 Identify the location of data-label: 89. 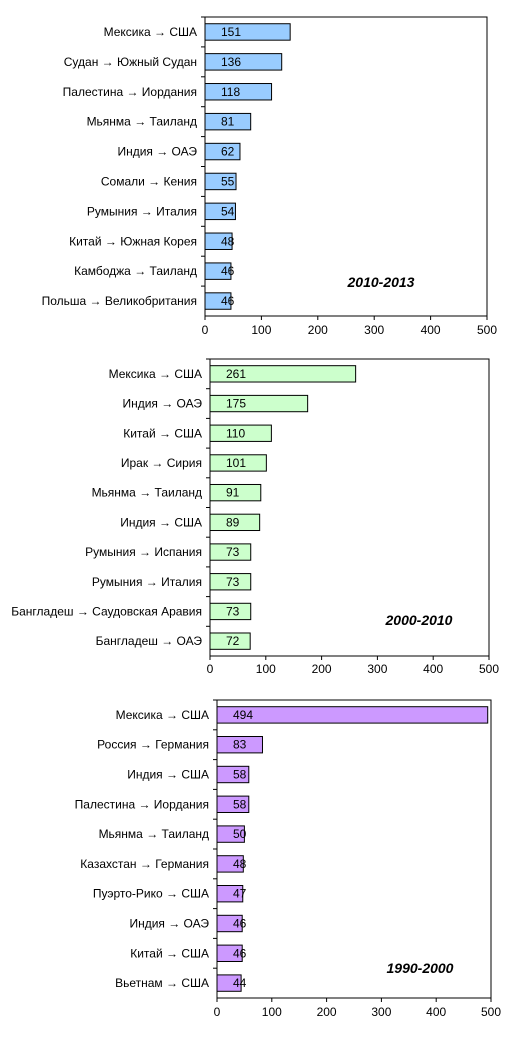
(233, 522).